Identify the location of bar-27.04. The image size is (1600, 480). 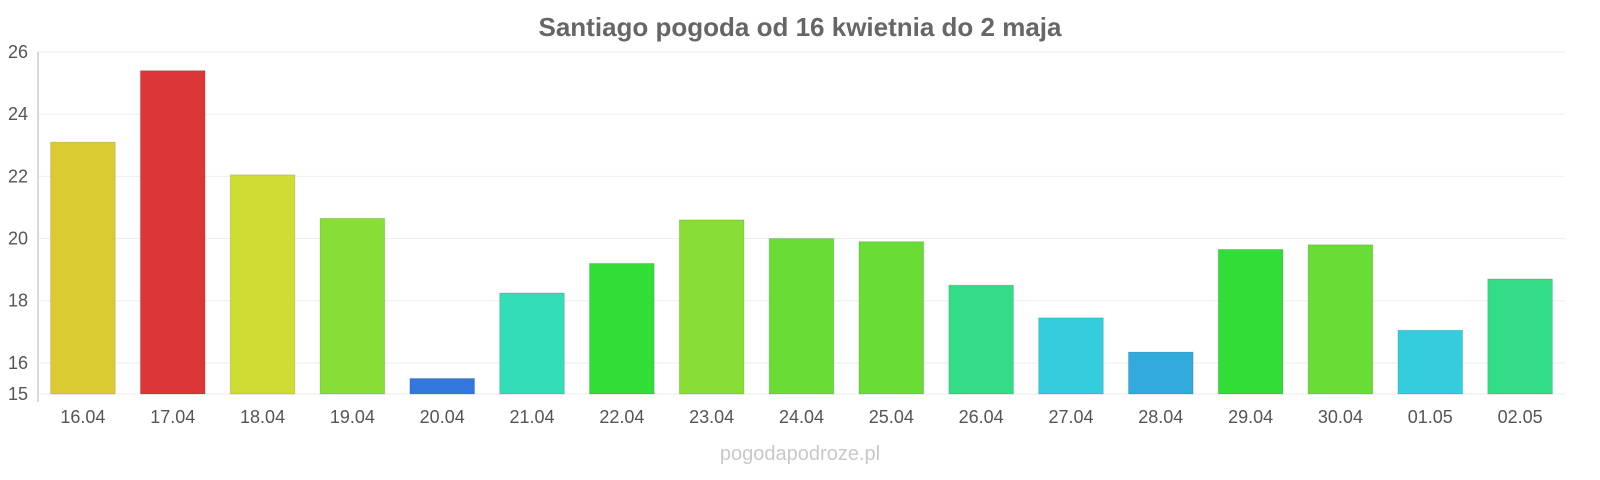
(1071, 356).